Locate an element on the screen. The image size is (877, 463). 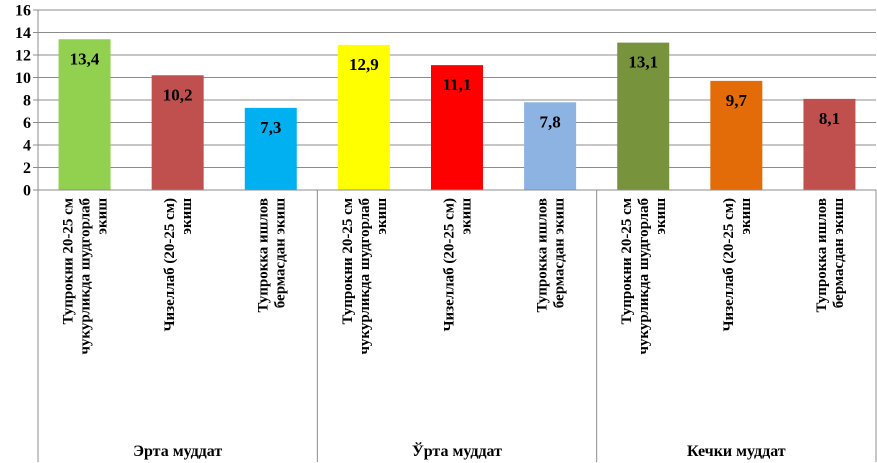
y-tick-label: 16 is located at coordinates (23, 11).